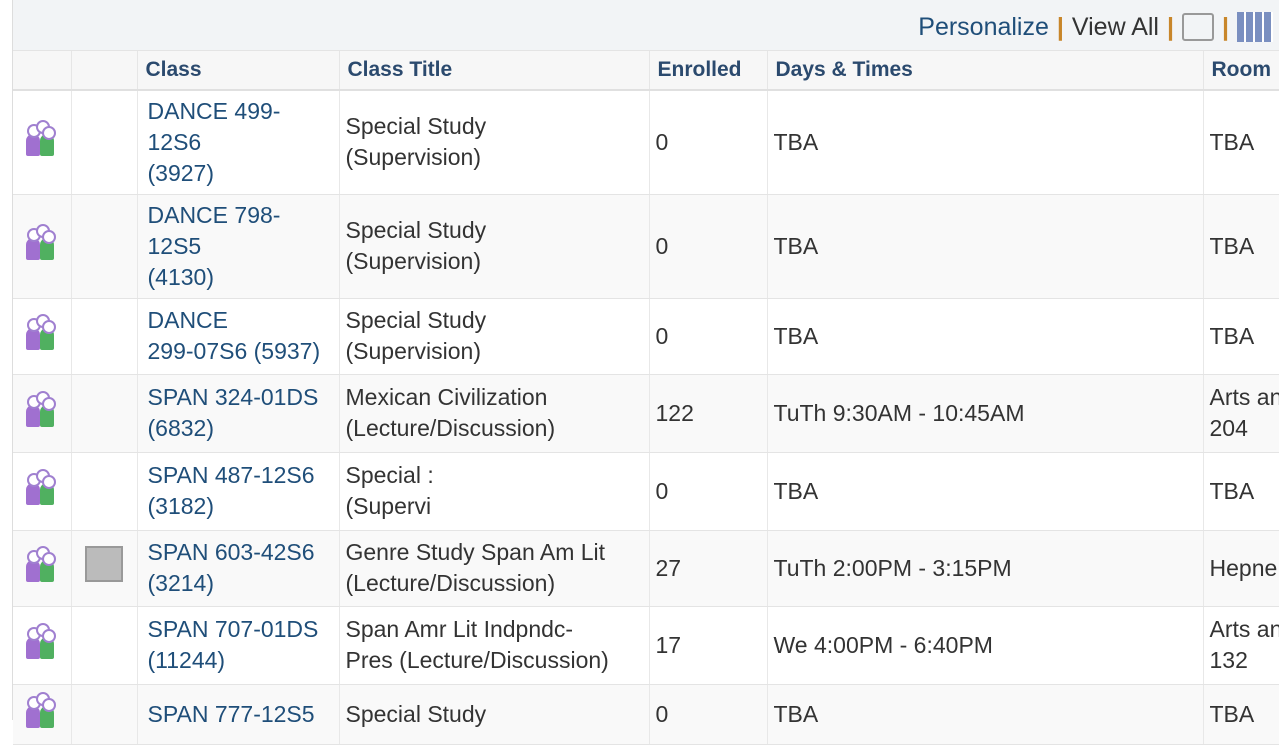 The image size is (1279, 745). I want to click on title_lines-line: Pres (Lecture/Discussion), so click(477, 660).